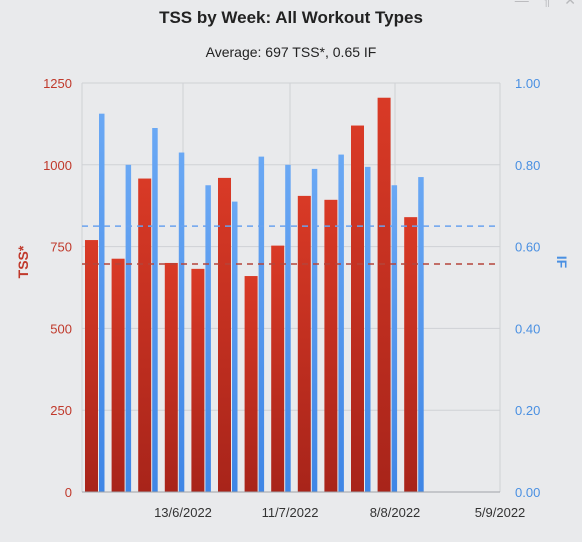 The image size is (582, 542). I want to click on window-controls: — ¶ ✕, so click(545, 4).